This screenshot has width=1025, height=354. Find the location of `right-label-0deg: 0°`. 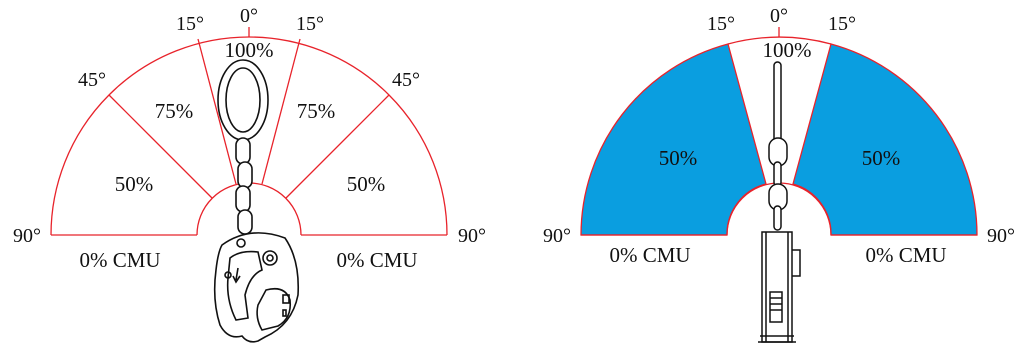

right-label-0deg: 0° is located at coordinates (779, 16).